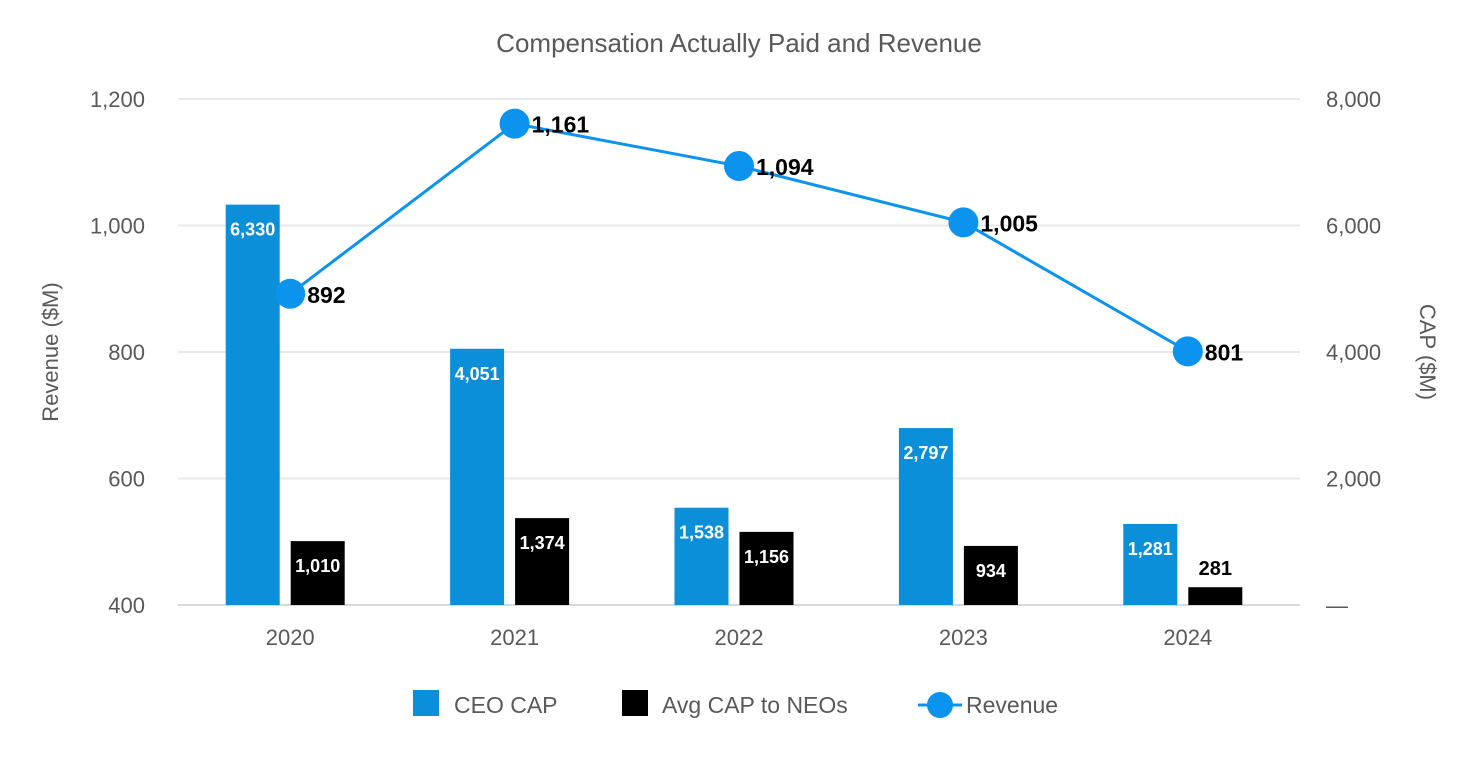 The height and width of the screenshot is (760, 1478). Describe the element at coordinates (991, 571) in the screenshot. I see `data-label-avg-cap: 934` at that location.